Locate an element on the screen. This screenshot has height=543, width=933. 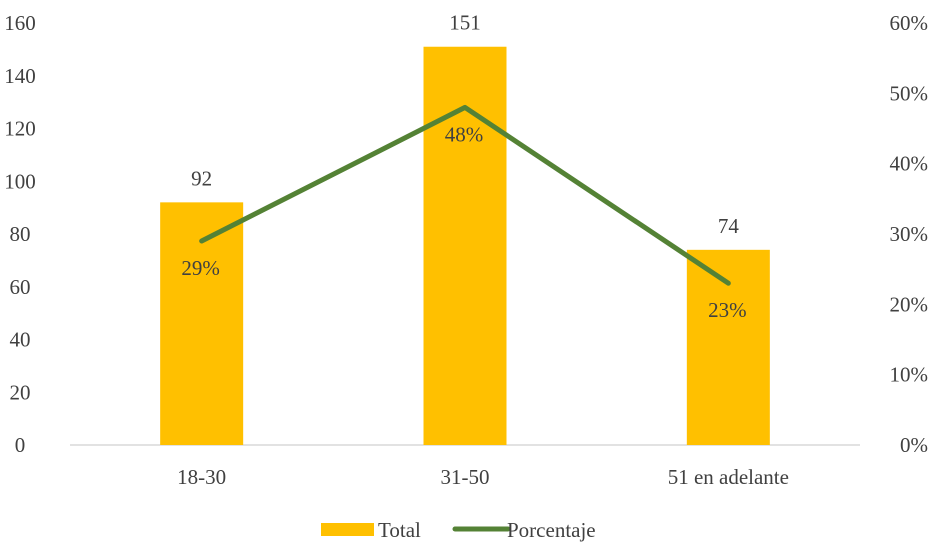
line-data-label: 23% is located at coordinates (727, 310).